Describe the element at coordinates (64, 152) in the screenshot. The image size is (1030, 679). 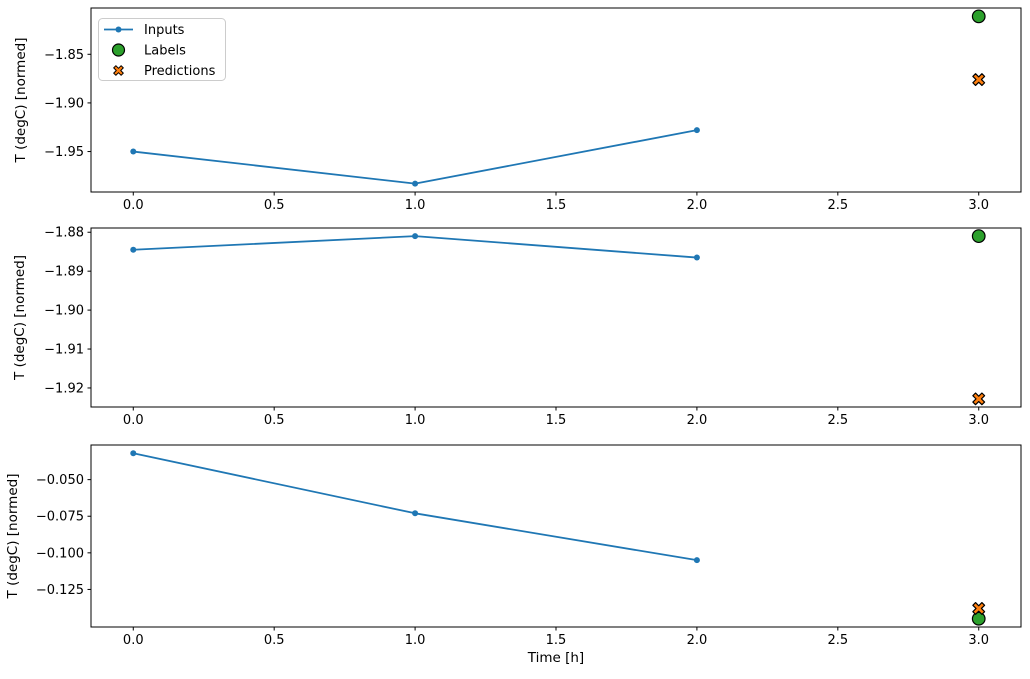
I see `y-tick-label: −1.95` at that location.